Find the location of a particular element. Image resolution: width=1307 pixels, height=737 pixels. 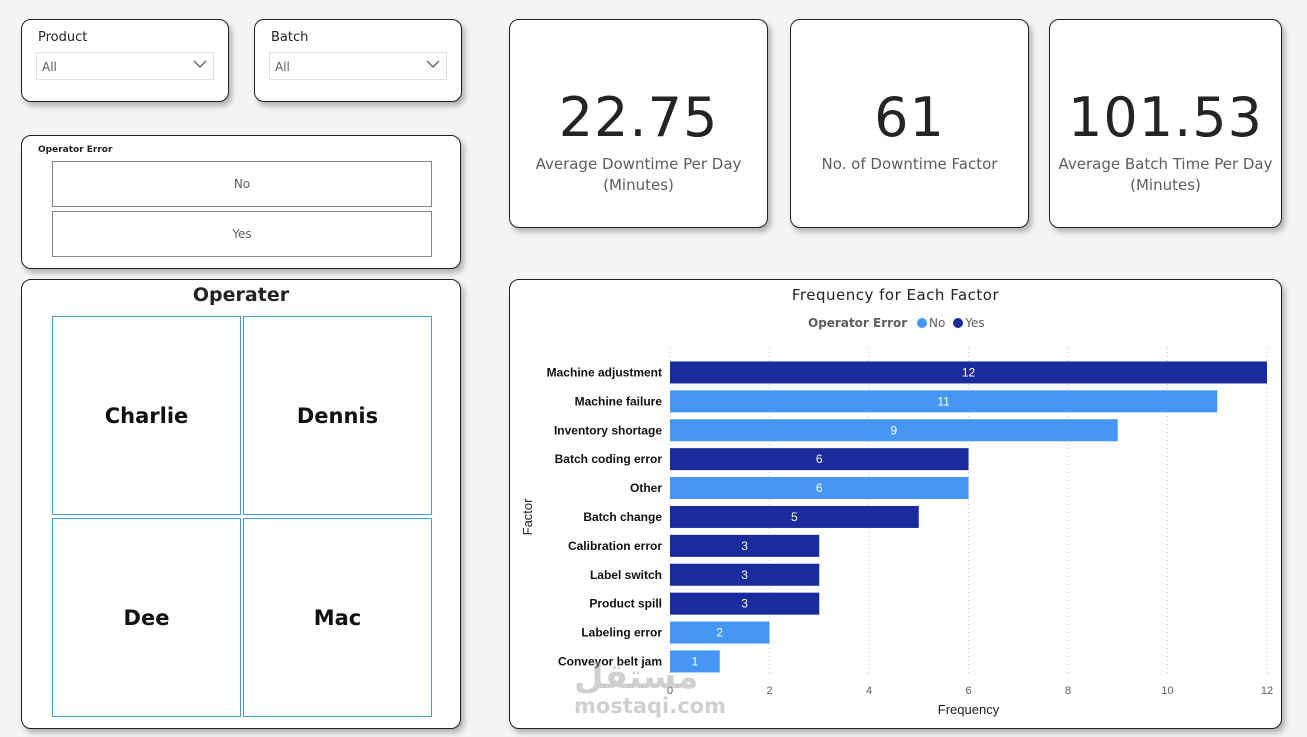

chart-legend: Operator Error No Yes is located at coordinates (898, 323).